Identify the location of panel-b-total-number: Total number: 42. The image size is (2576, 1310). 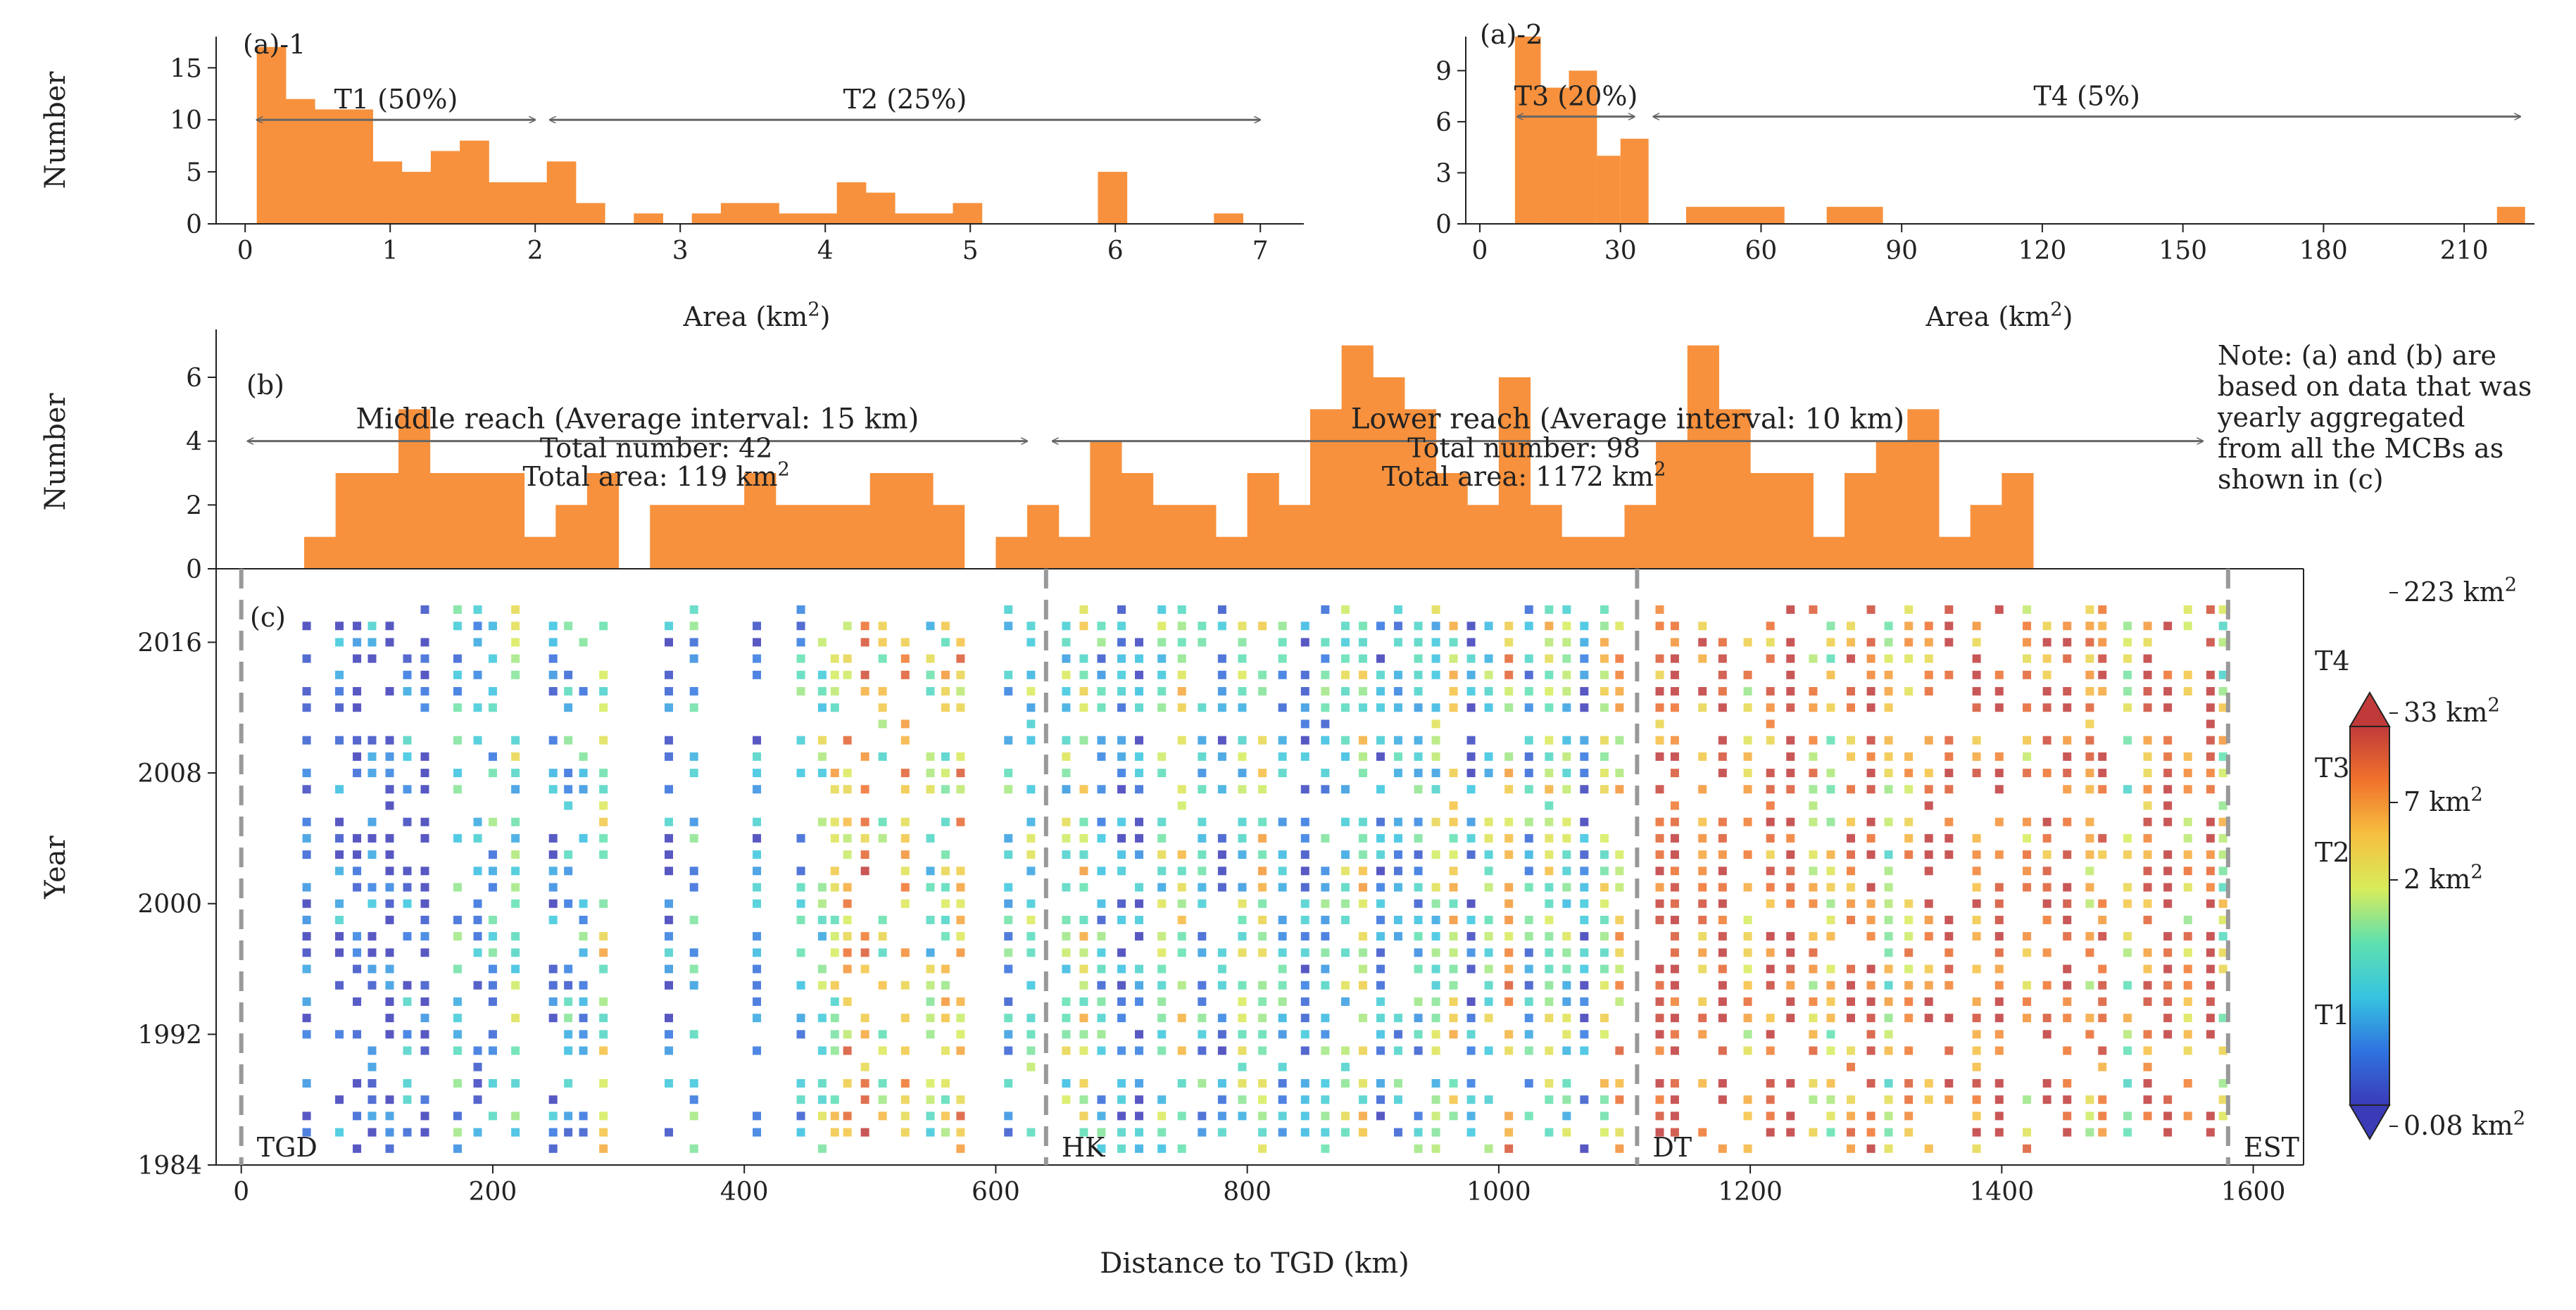
(657, 447).